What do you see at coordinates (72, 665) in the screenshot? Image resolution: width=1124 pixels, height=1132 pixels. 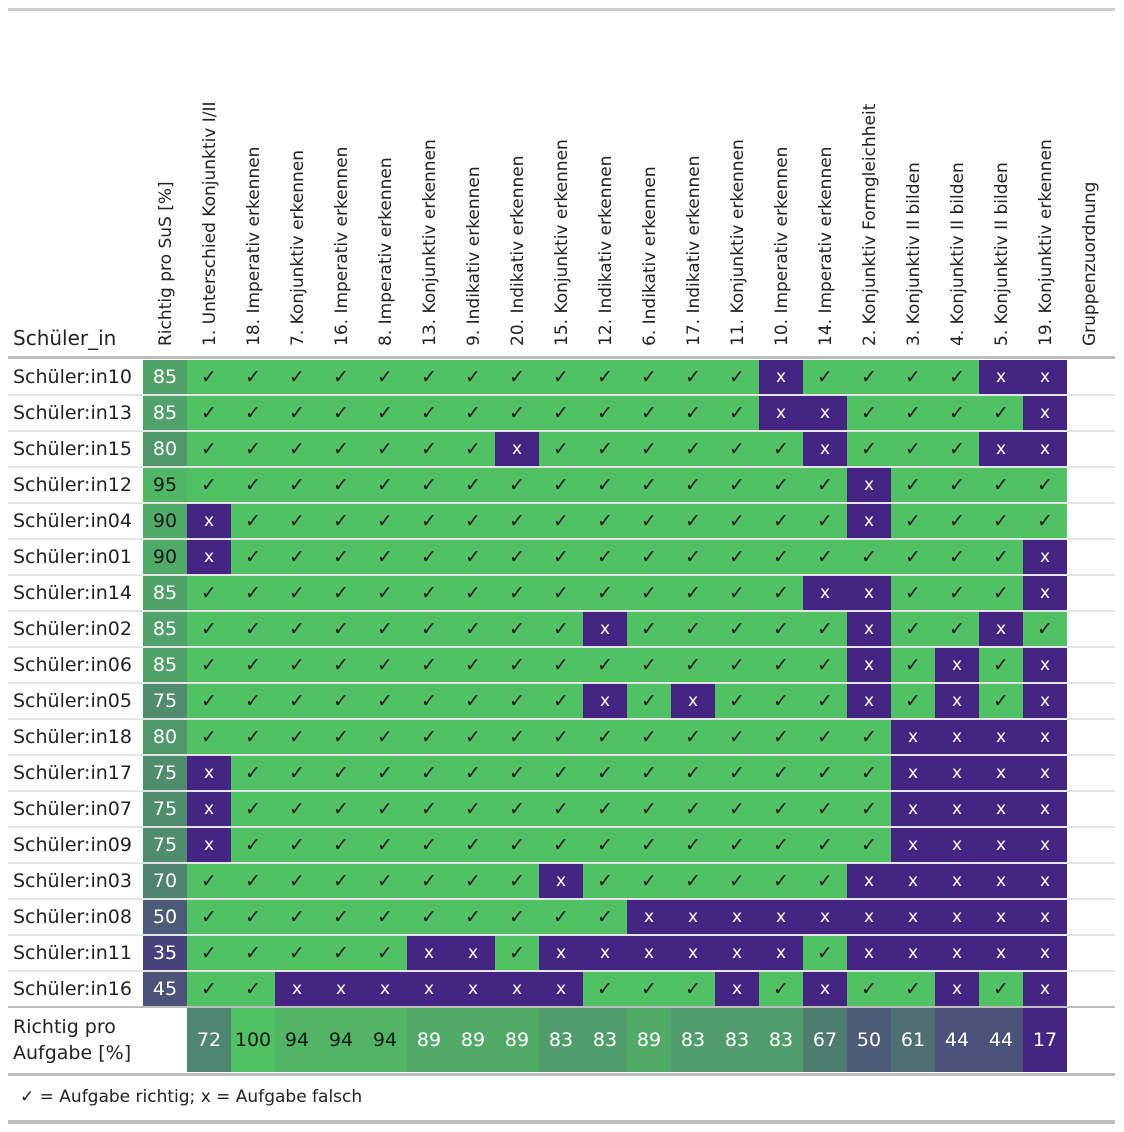 I see `student-name: Schüler:in06` at bounding box center [72, 665].